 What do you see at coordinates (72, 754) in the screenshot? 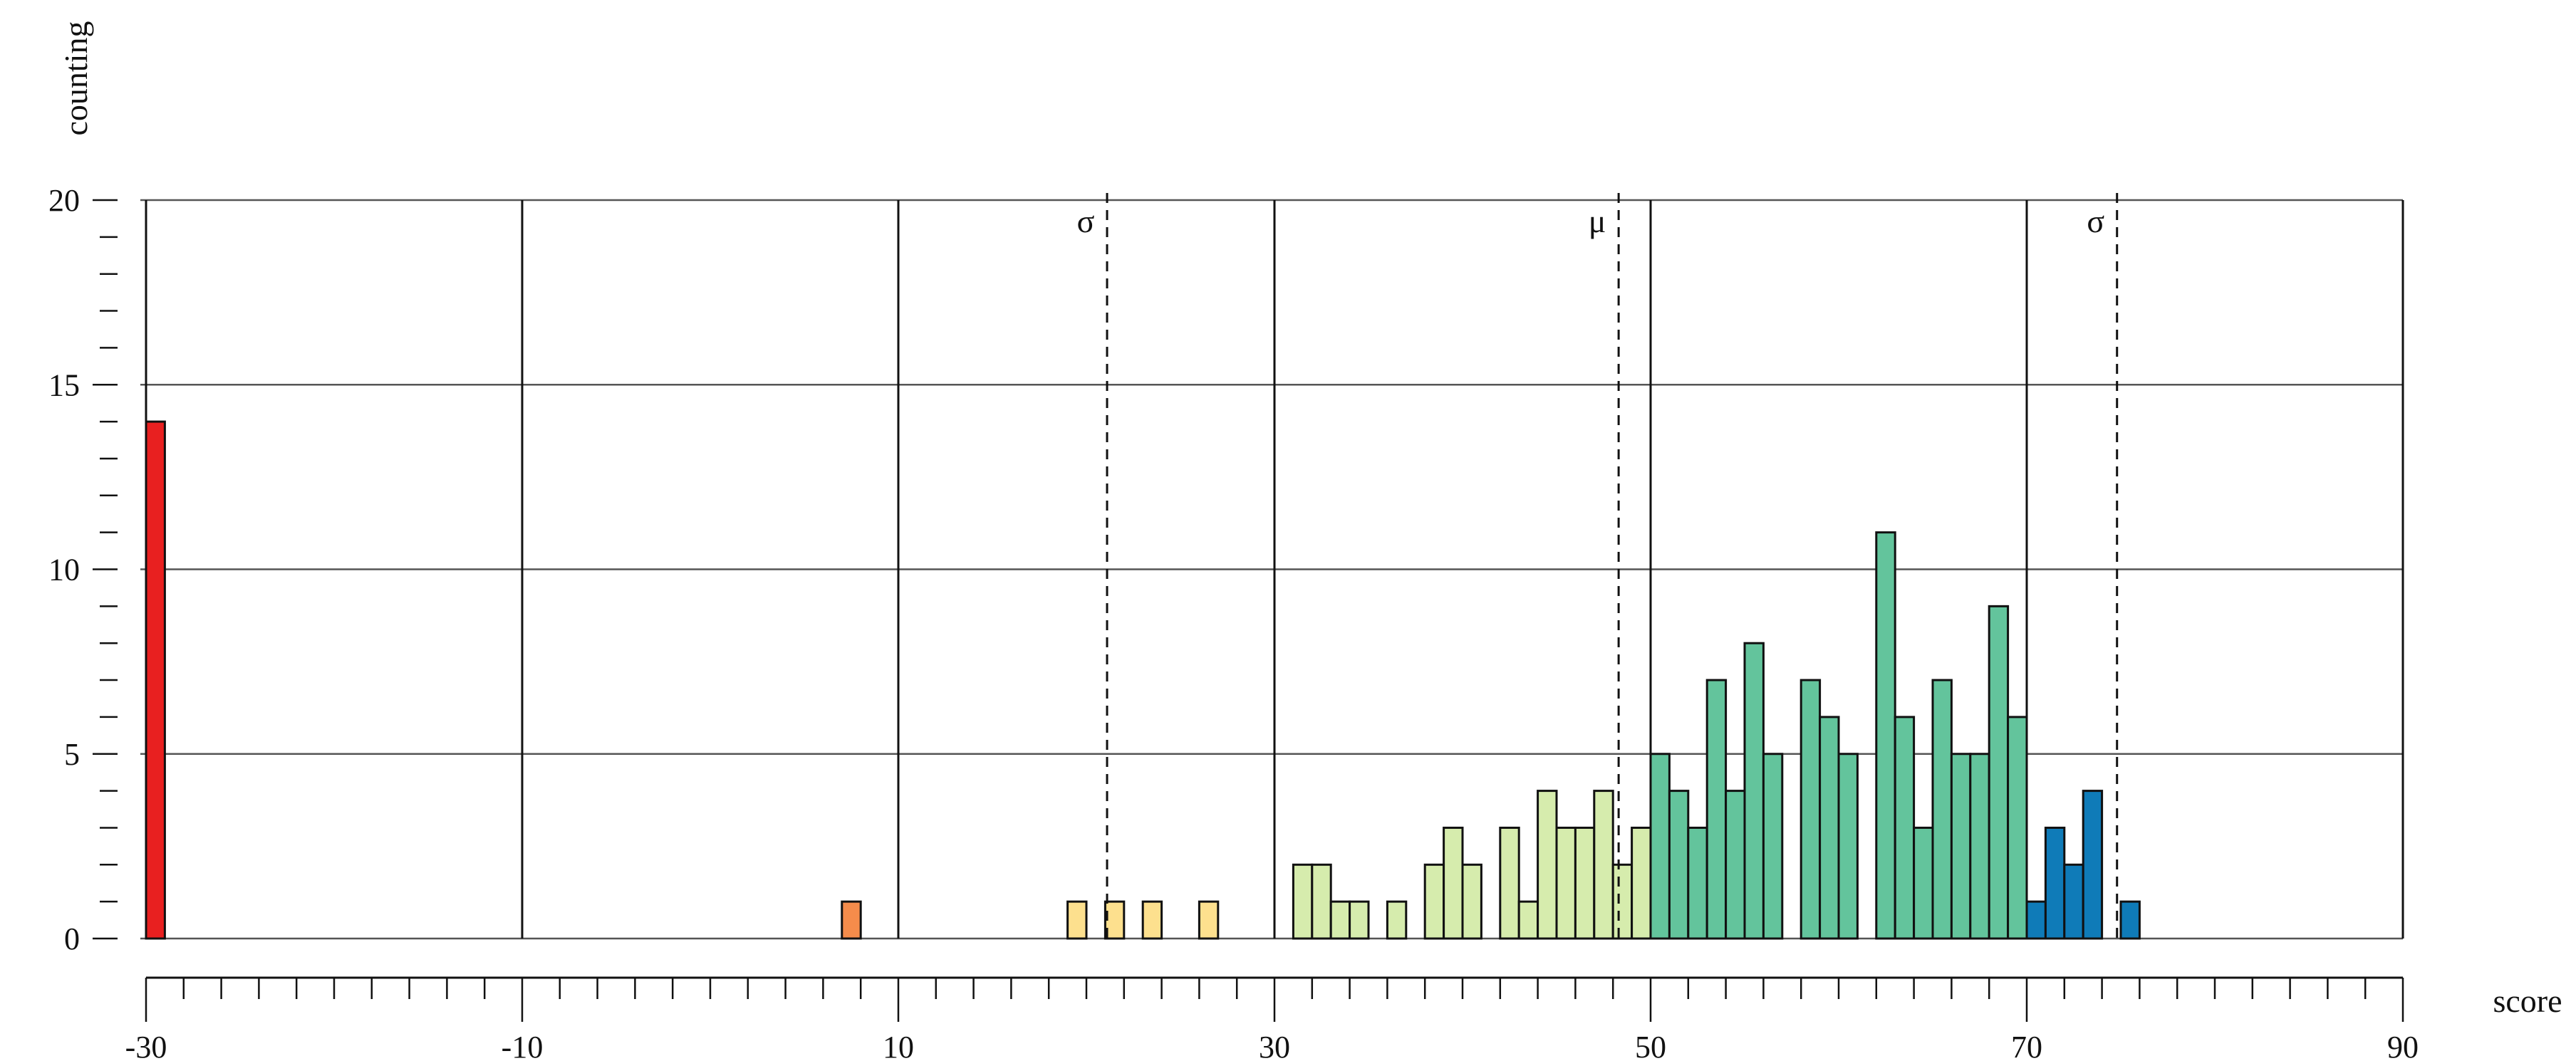
I see `y-tick-label: 5` at bounding box center [72, 754].